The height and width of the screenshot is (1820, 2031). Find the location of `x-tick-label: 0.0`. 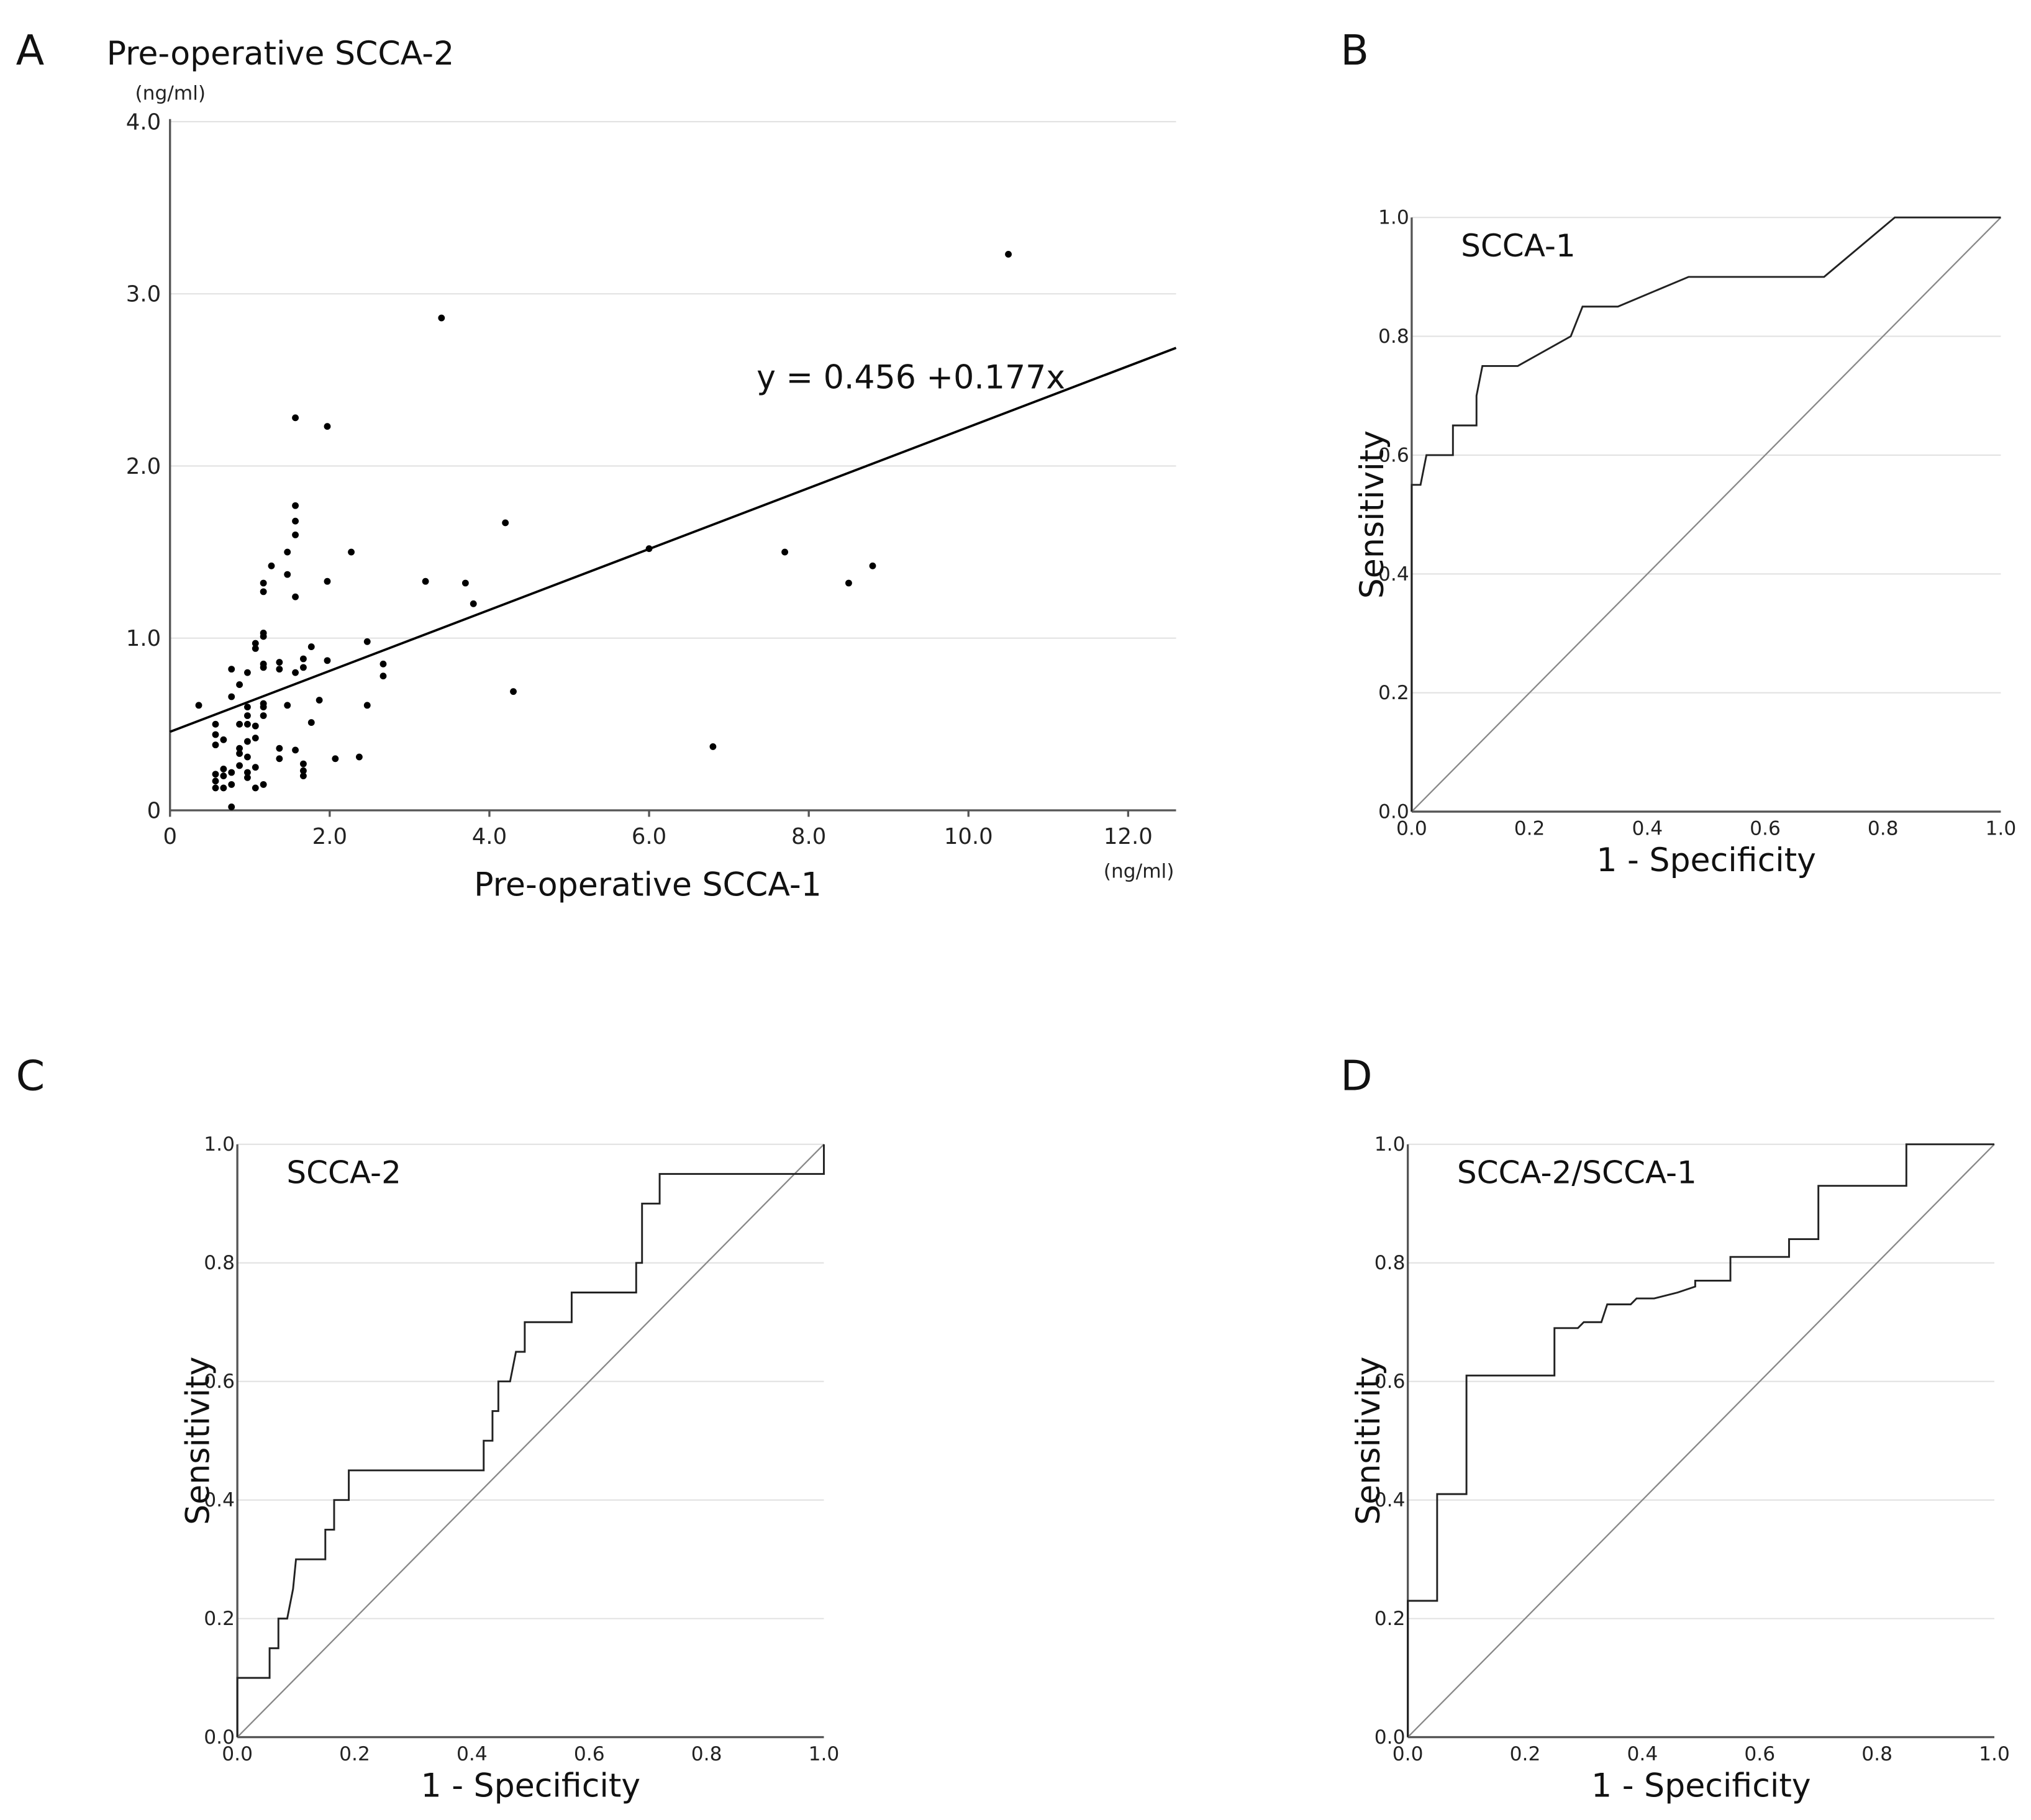

x-tick-label: 0.0 is located at coordinates (238, 1754).